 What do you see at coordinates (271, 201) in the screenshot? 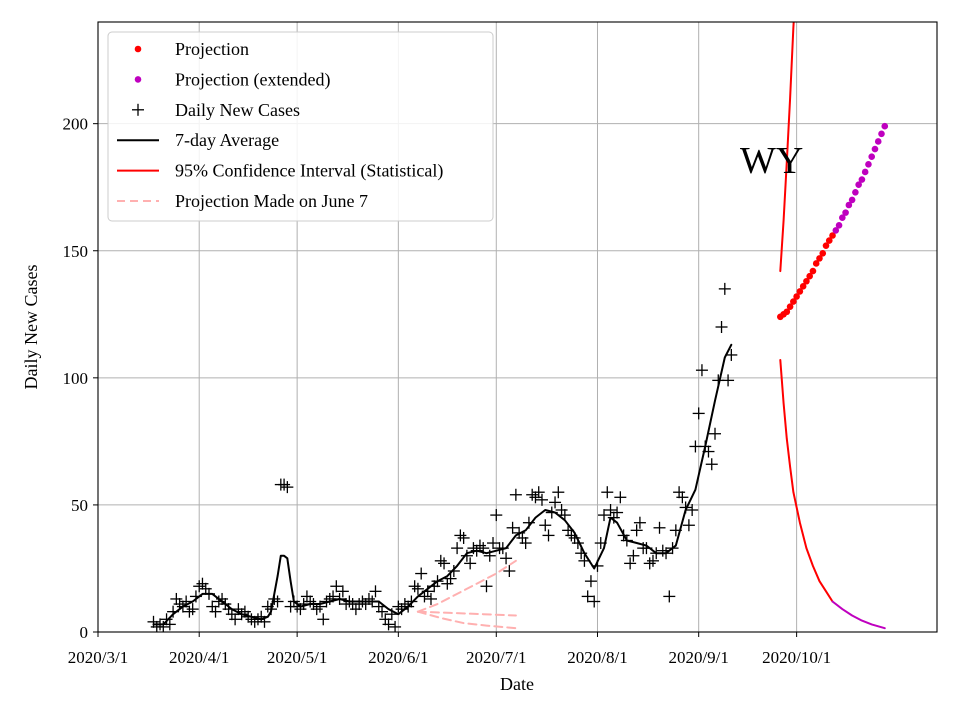
I see `projection-made-on-june-7-legend-label: Projection Made on June 7` at bounding box center [271, 201].